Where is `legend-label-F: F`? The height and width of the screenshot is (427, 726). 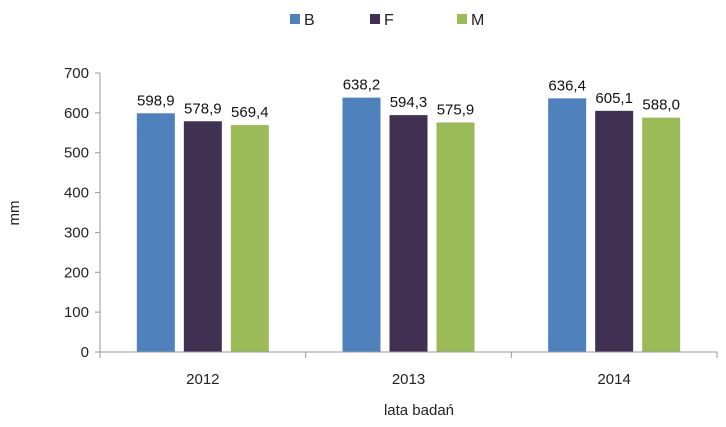
legend-label-F: F is located at coordinates (389, 20).